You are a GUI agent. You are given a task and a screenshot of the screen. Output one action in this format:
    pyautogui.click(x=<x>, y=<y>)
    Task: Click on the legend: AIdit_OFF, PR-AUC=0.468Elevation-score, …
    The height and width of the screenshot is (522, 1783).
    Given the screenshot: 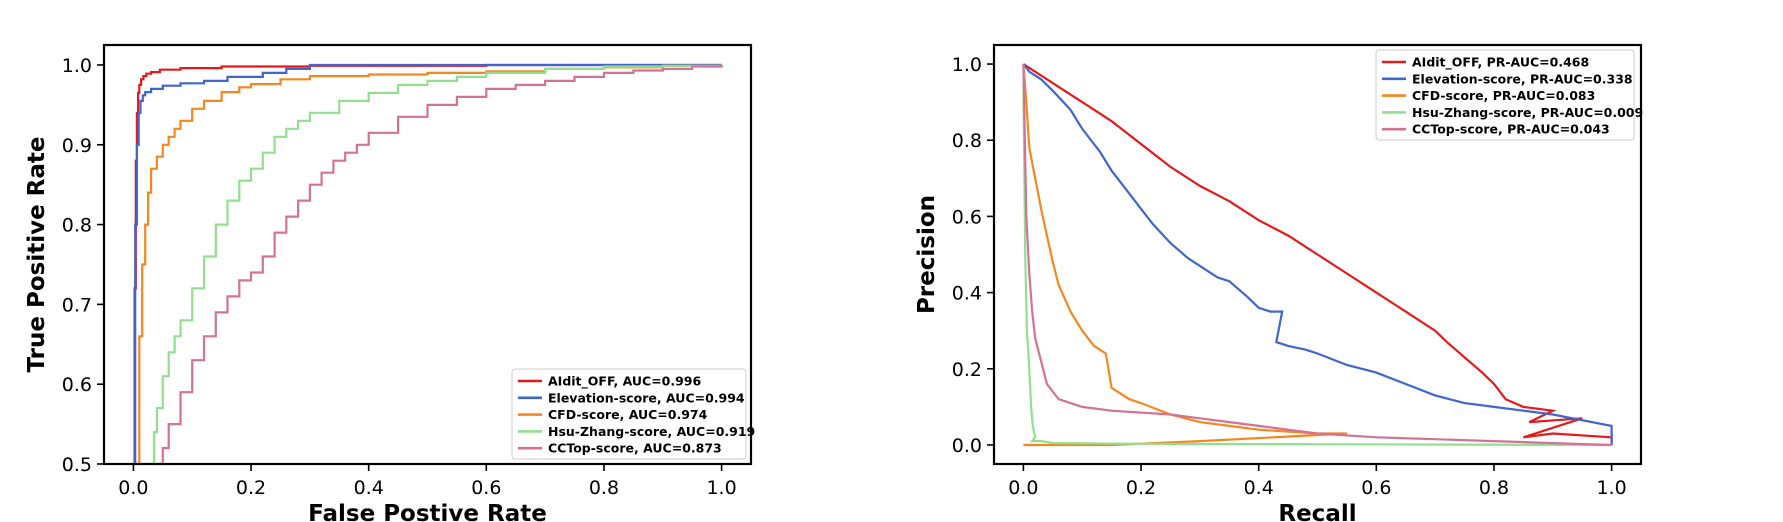 What is the action you would take?
    pyautogui.click(x=1509, y=95)
    